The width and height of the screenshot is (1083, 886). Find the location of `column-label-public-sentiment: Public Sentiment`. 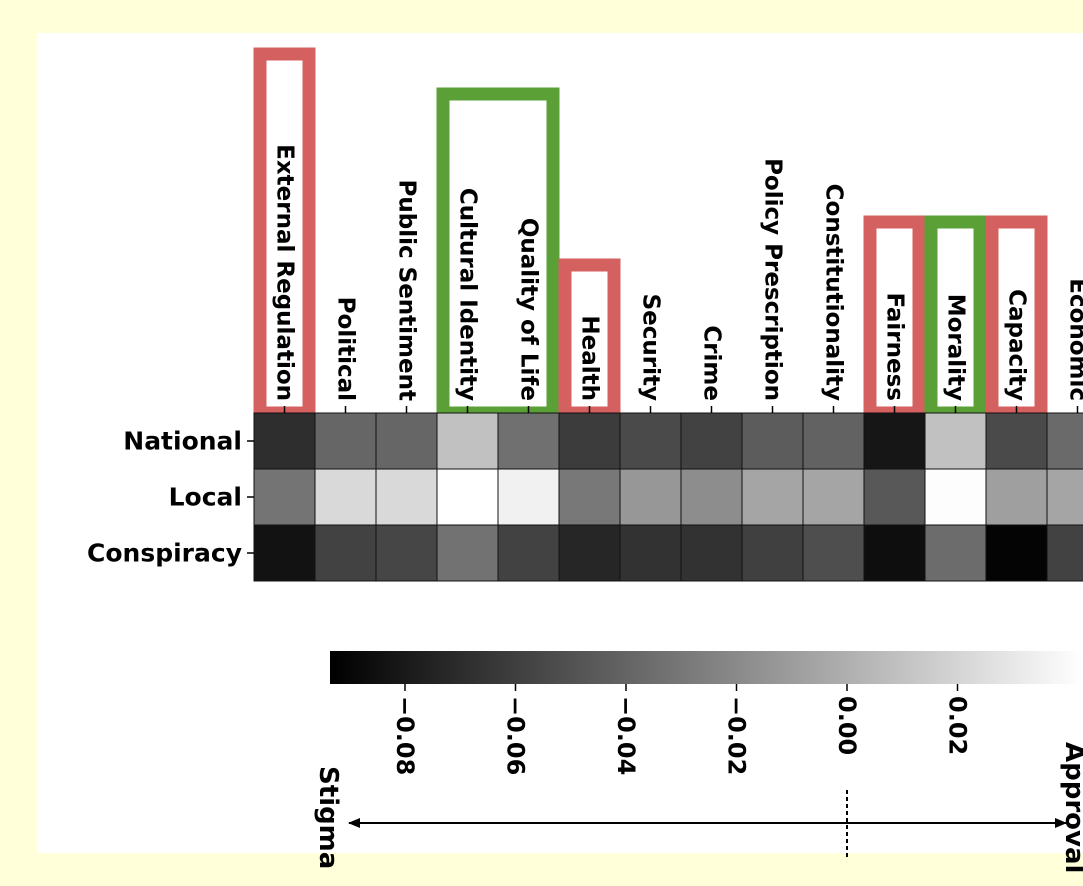

column-label-public-sentiment: Public Sentiment is located at coordinates (407, 290).